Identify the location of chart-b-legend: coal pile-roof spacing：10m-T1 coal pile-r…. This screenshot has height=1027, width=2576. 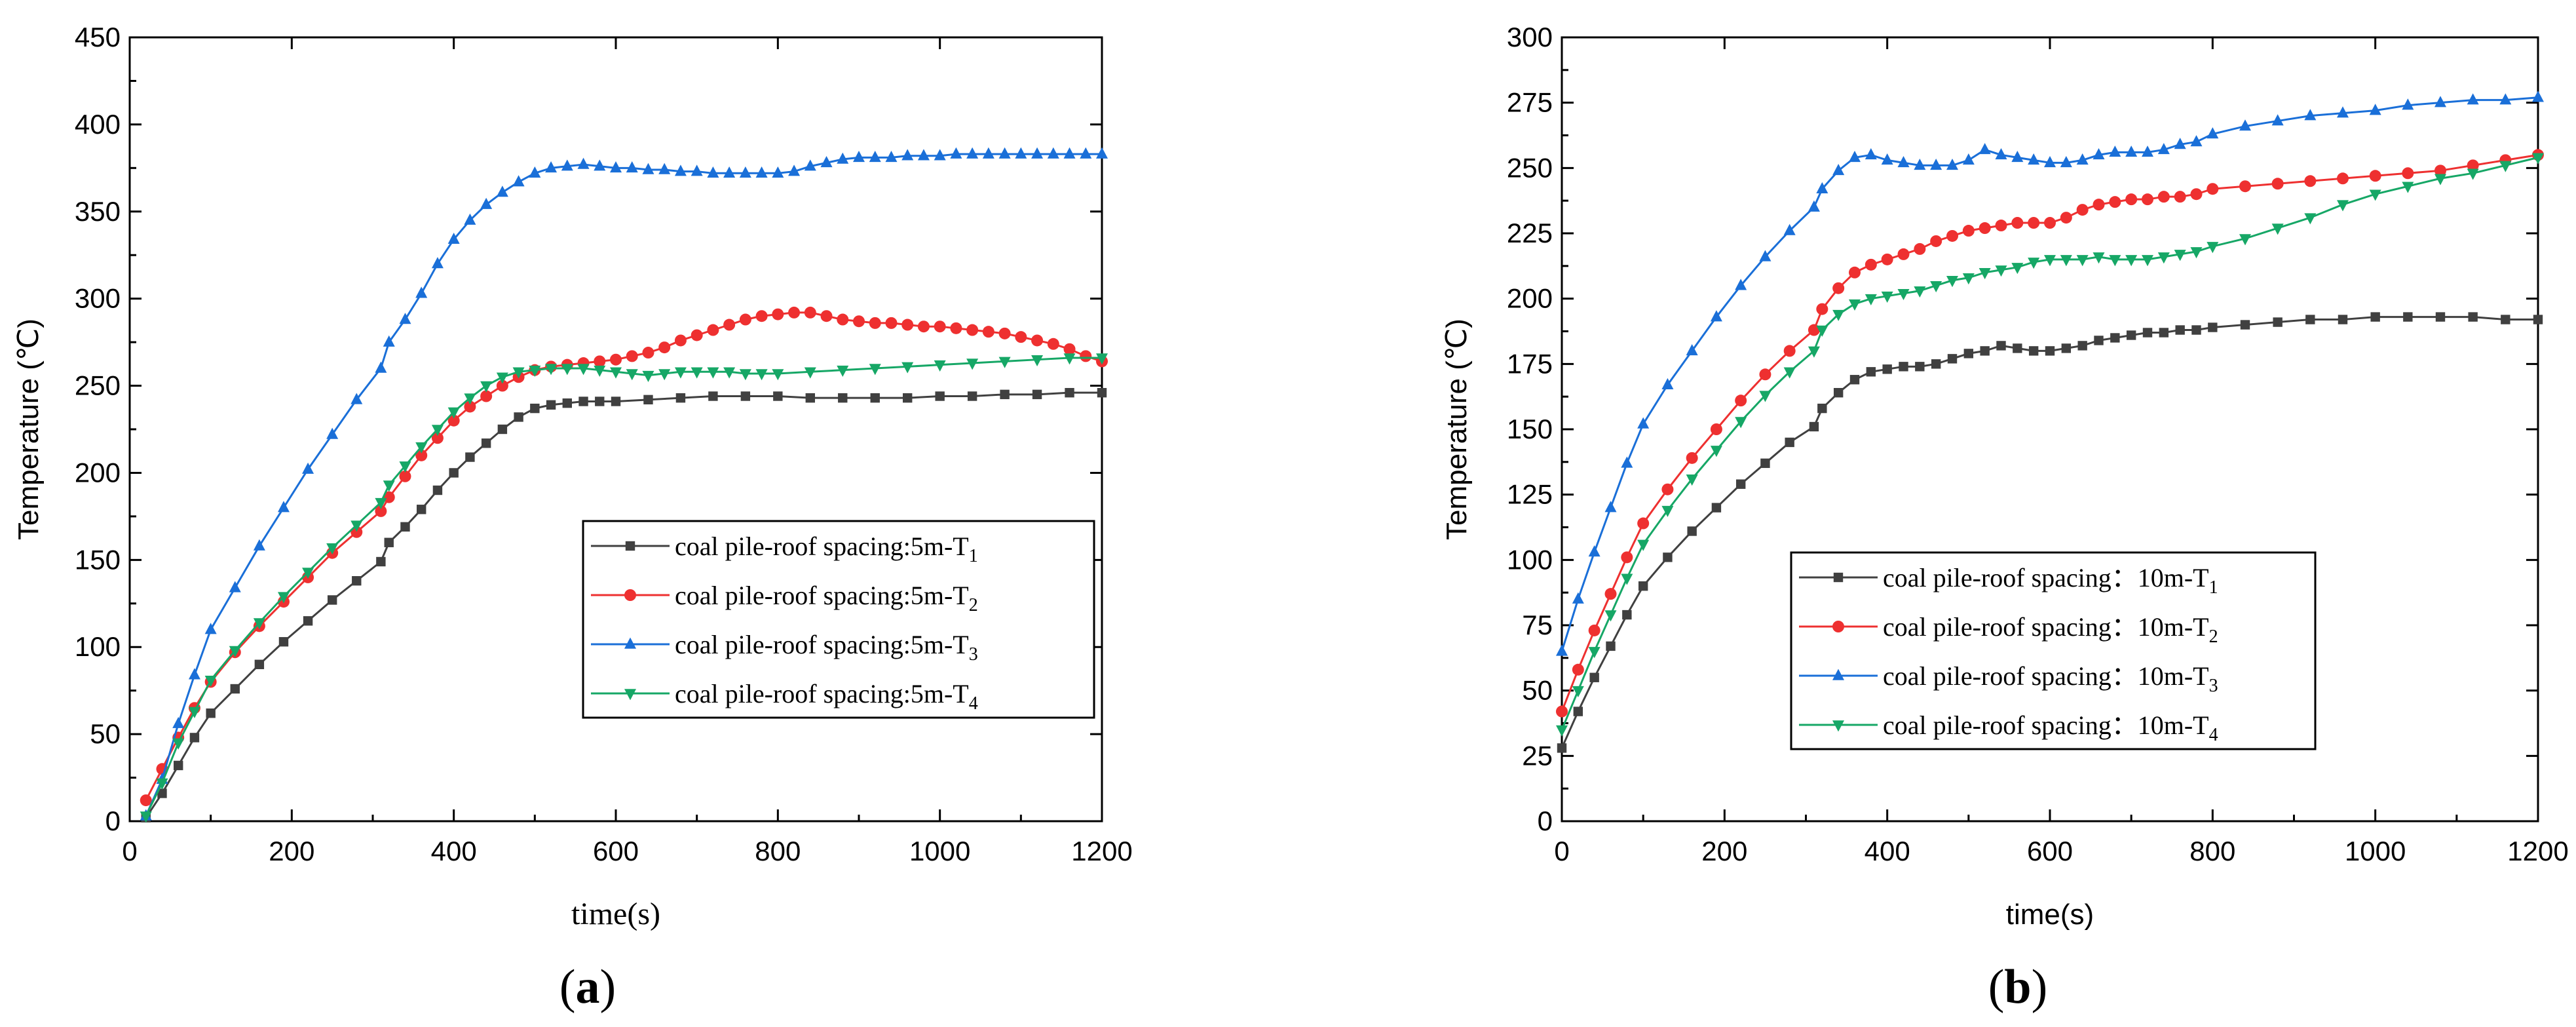
(2053, 650).